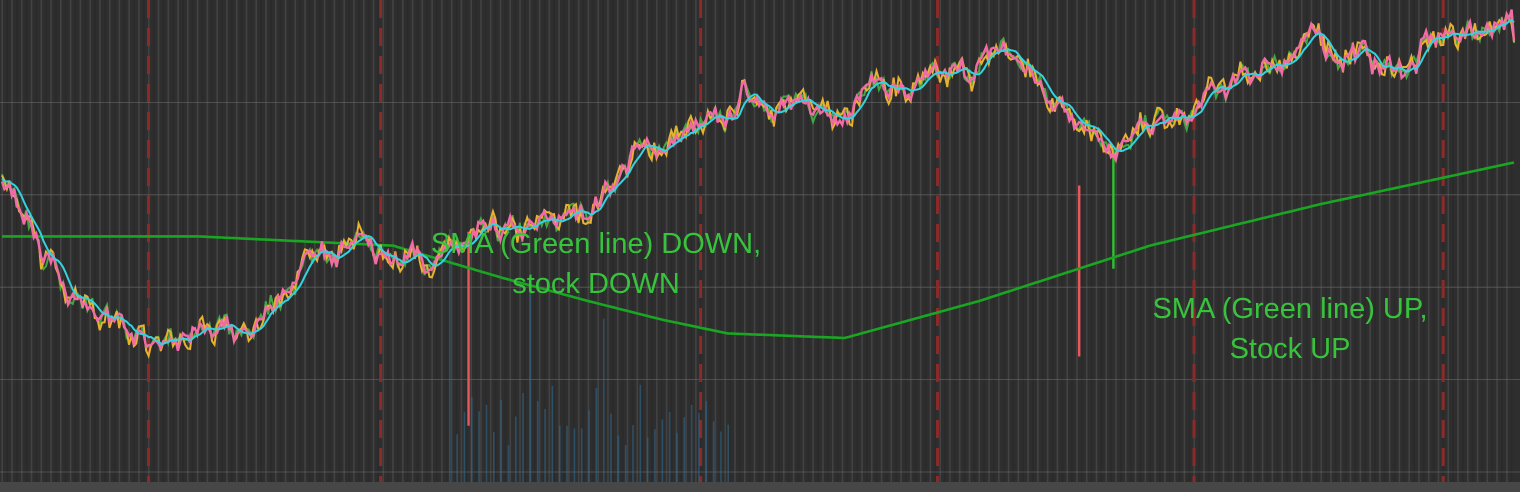 The height and width of the screenshot is (492, 1520). Describe the element at coordinates (596, 284) in the screenshot. I see `annotation-sma-down-line2: stock DOWN` at that location.